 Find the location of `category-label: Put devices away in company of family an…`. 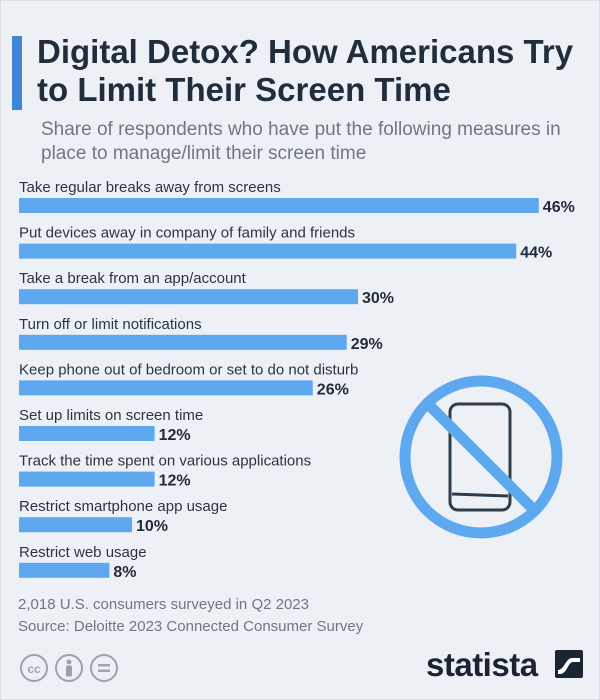

category-label: Put devices away in company of family an… is located at coordinates (187, 233).